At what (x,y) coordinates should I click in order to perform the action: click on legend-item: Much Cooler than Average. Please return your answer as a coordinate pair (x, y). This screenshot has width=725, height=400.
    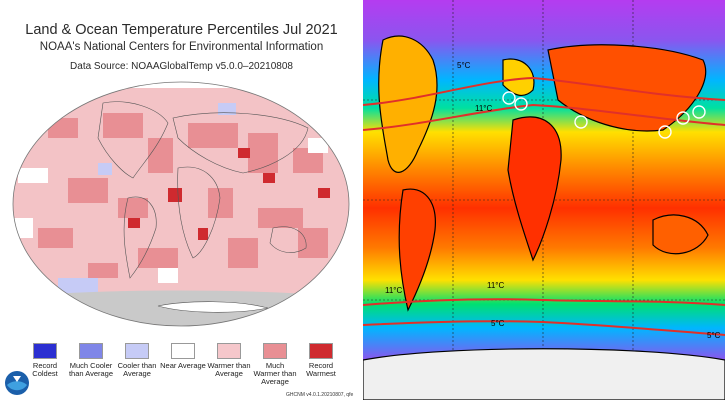
    Looking at the image, I should click on (91, 360).